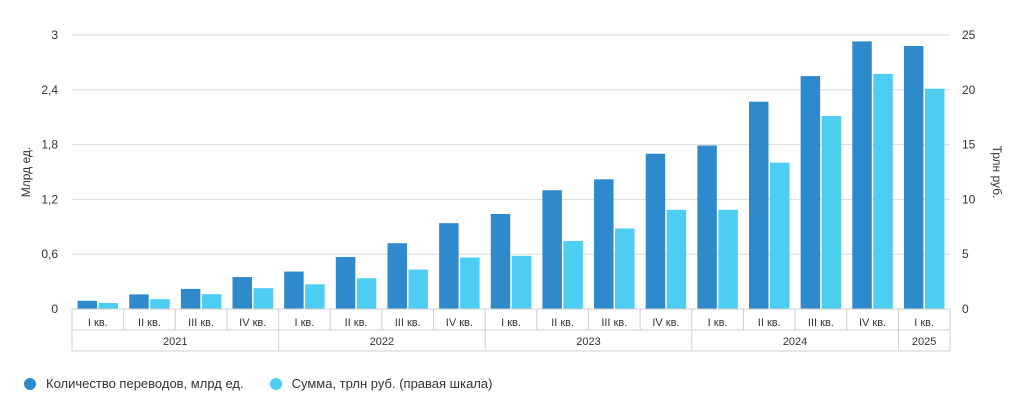  Describe the element at coordinates (965, 254) in the screenshot. I see `right-tick-label: 5` at that location.